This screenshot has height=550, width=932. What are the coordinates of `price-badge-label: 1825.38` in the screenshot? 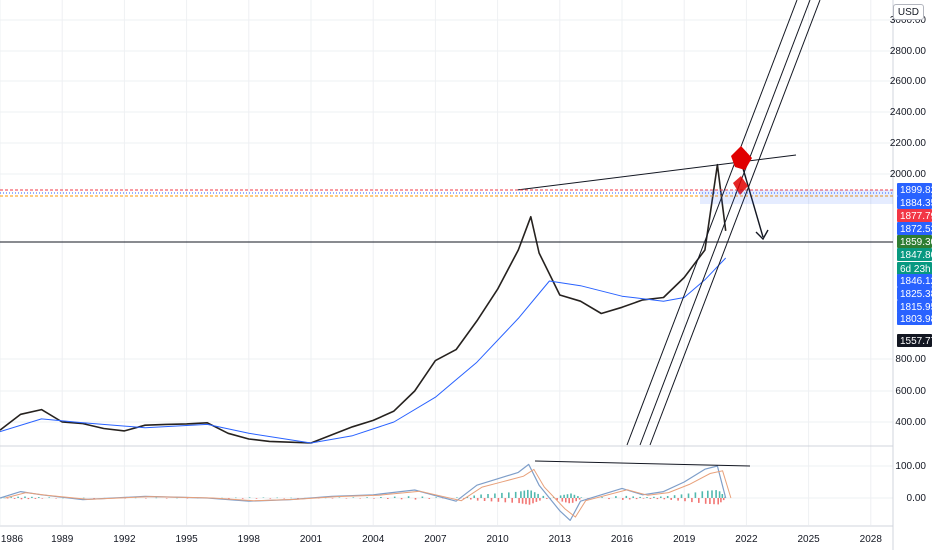 It's located at (916, 294).